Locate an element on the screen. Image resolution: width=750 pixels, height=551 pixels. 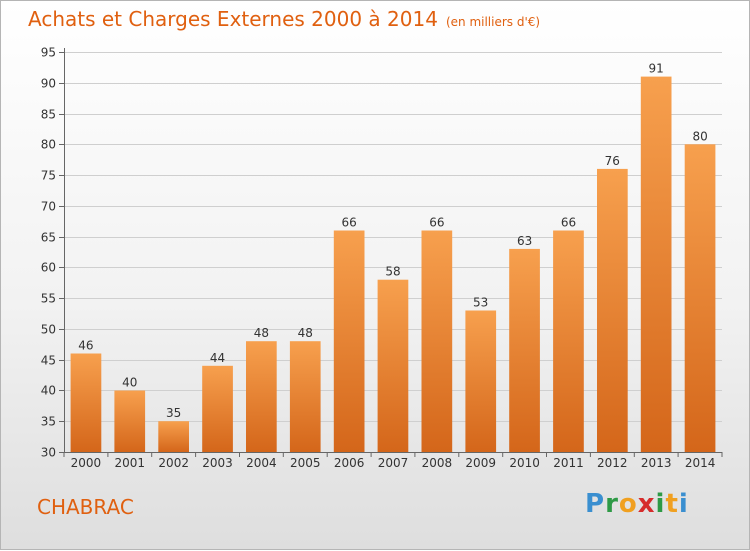
y-tick-label: 55 is located at coordinates (48, 299).